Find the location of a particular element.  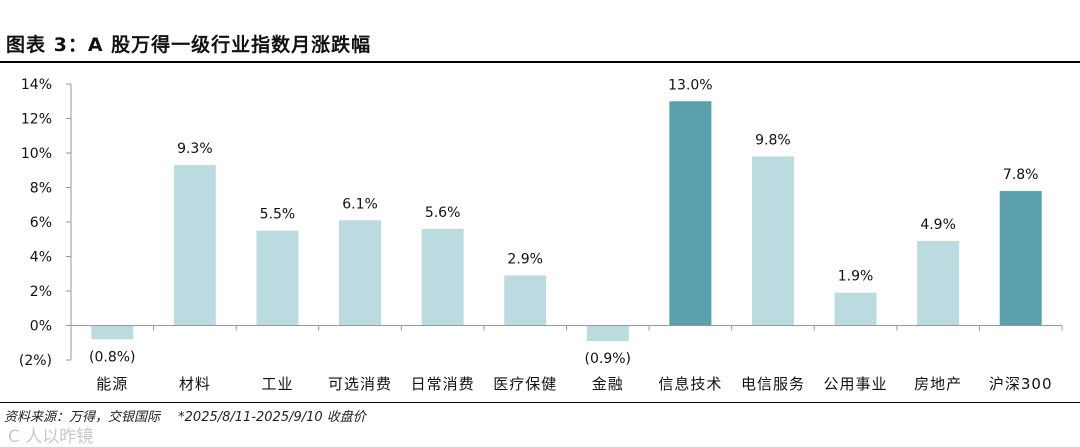

x-category-label: 日常消费 is located at coordinates (443, 384).